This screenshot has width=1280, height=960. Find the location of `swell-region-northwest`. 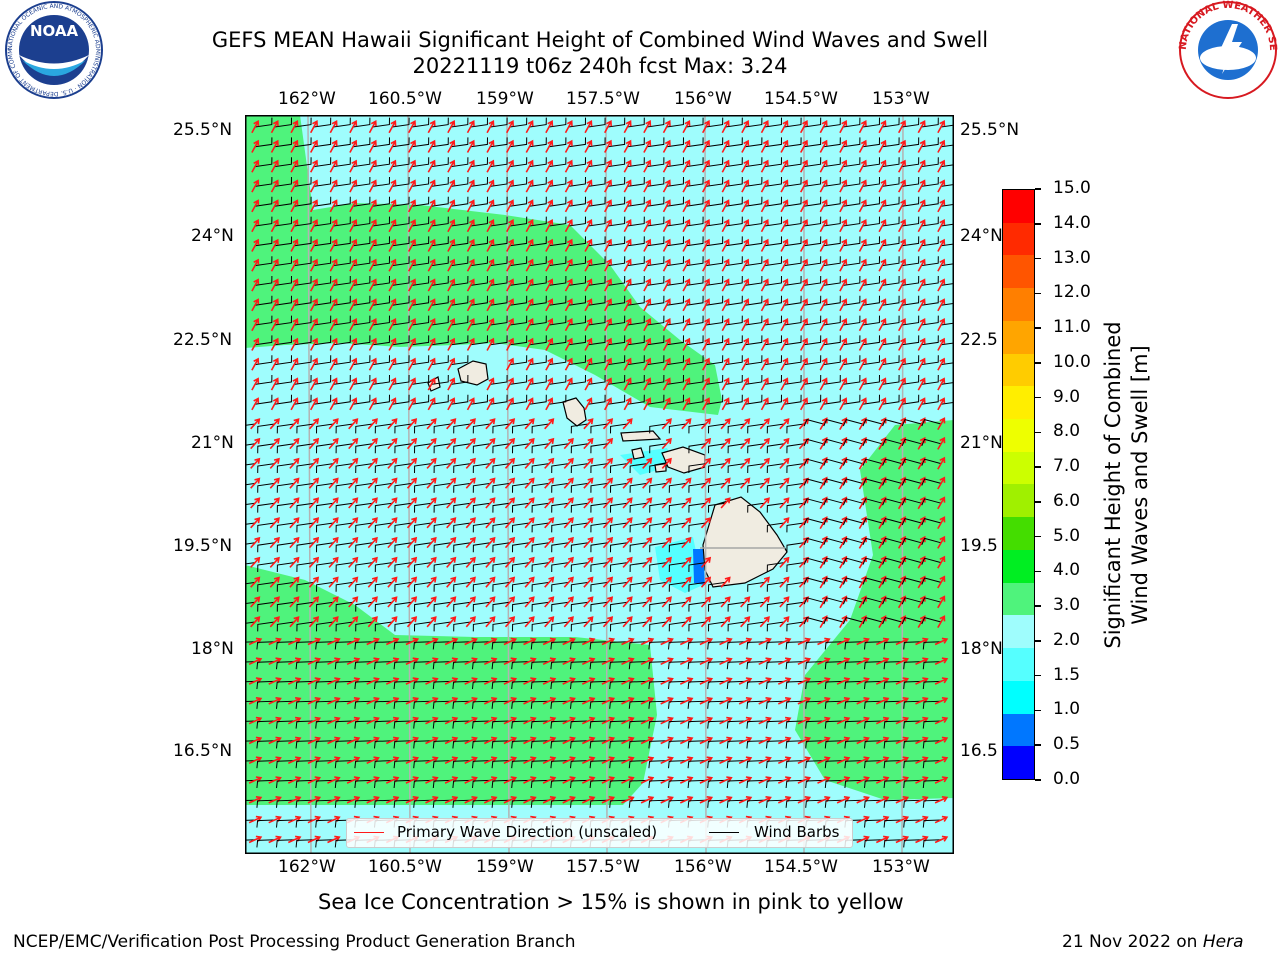

swell-region-northwest is located at coordinates (483, 265).